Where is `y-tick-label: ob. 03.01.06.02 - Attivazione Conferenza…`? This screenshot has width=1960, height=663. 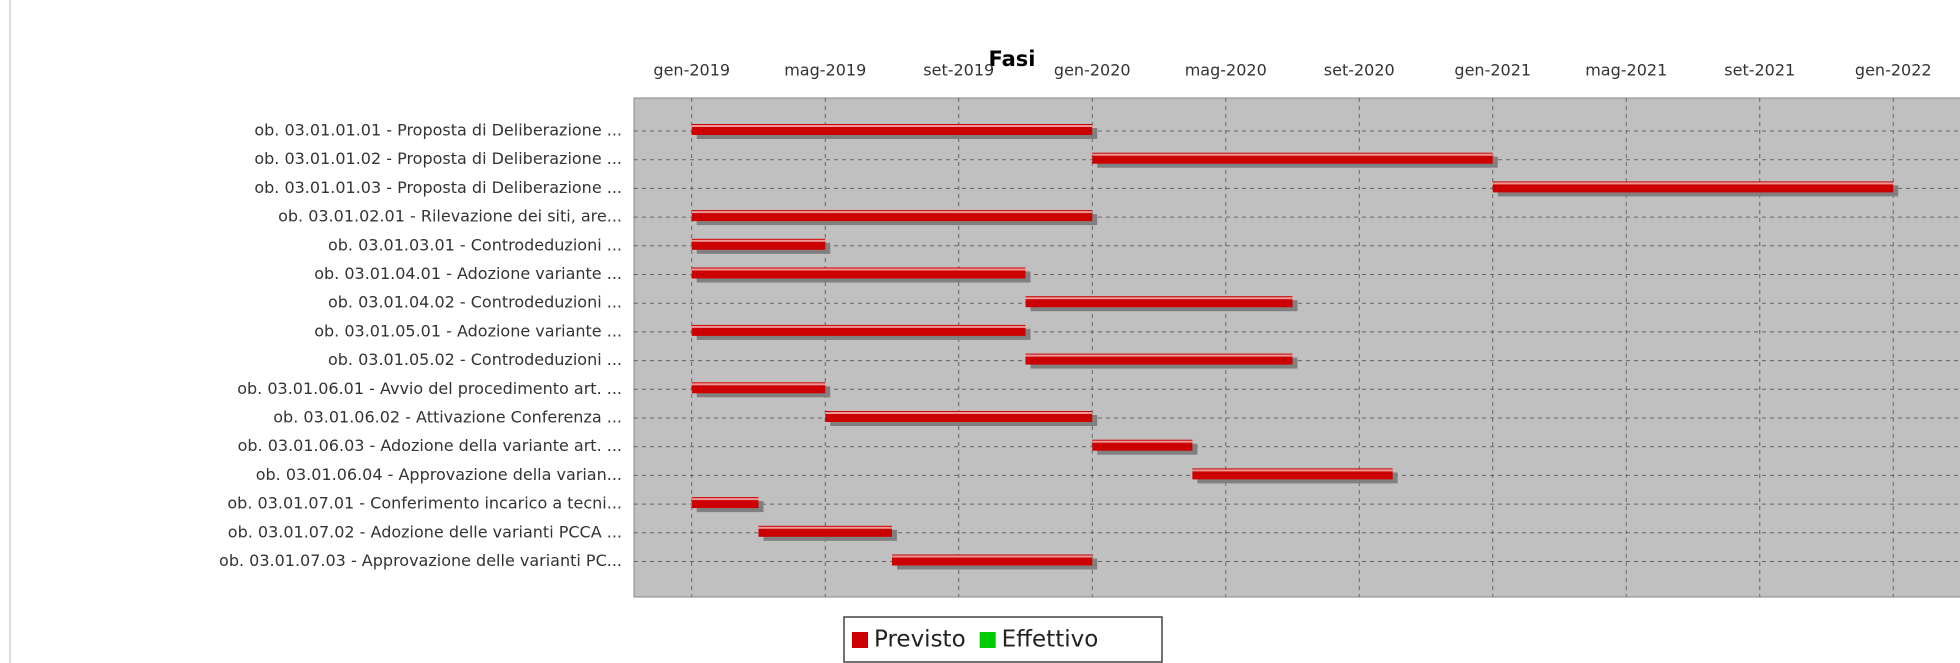 y-tick-label: ob. 03.01.06.02 - Attivazione Conferenza… is located at coordinates (447, 417).